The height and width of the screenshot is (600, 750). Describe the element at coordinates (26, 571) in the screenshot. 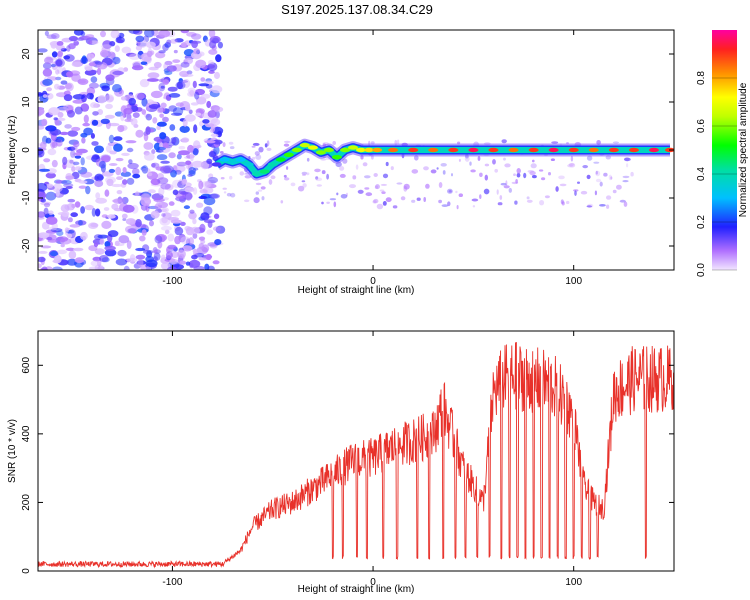

I see `y-tick-label: 0` at that location.